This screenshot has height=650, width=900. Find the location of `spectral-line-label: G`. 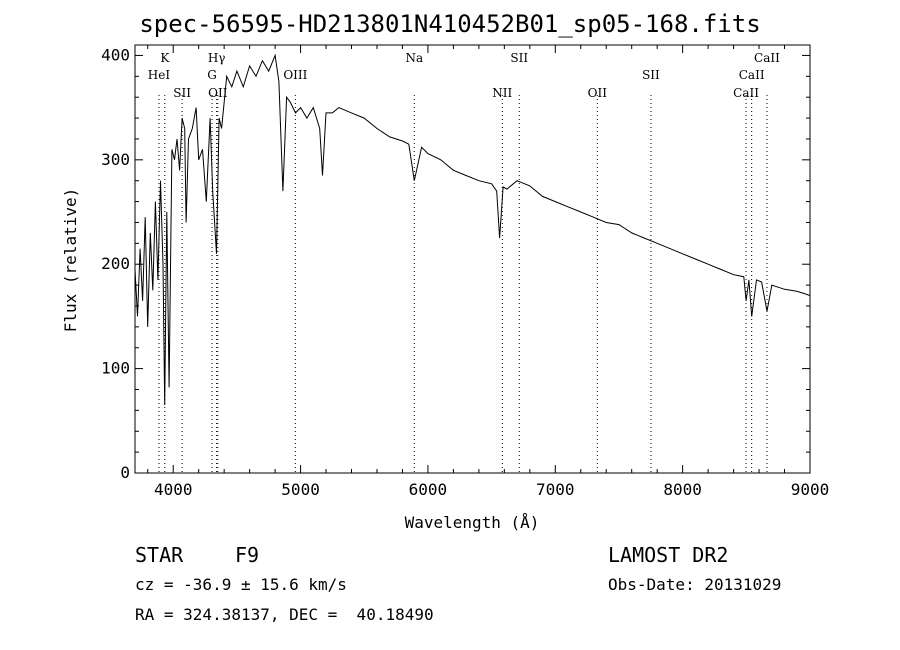

spectral-line-label: G is located at coordinates (212, 75).